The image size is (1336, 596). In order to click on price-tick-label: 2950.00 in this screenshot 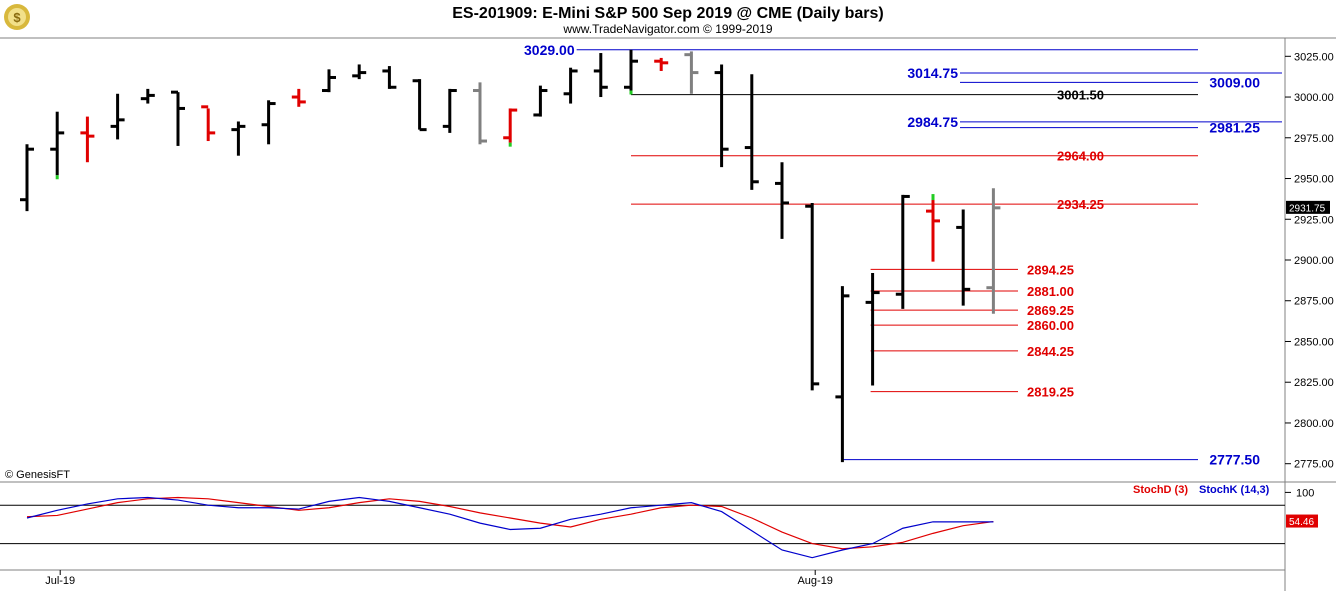, I will do `click(1314, 180)`.